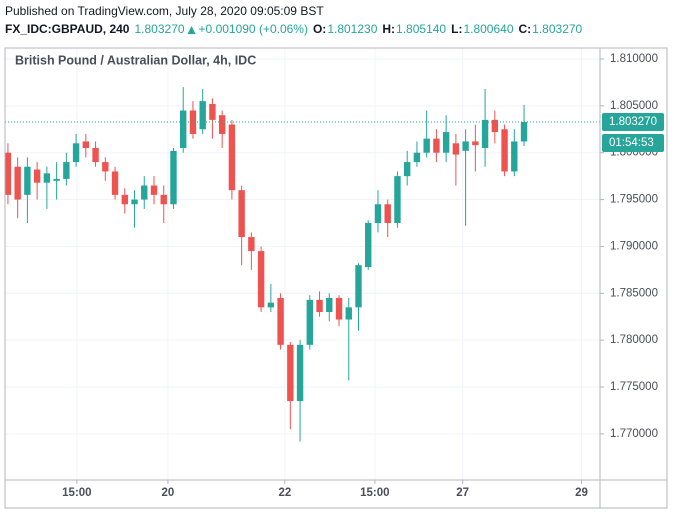 This screenshot has width=674, height=513. I want to click on ohlc-value: 1.803270, so click(557, 29).